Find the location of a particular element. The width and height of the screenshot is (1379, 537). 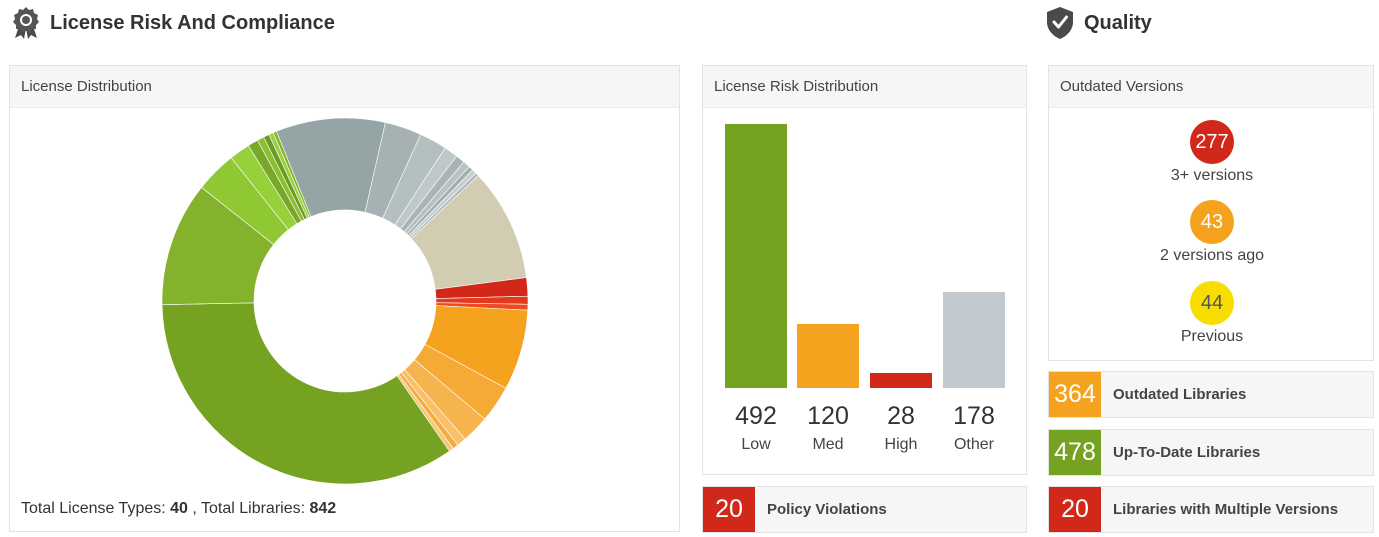

policy-violations-label: Policy Violations is located at coordinates (827, 509).